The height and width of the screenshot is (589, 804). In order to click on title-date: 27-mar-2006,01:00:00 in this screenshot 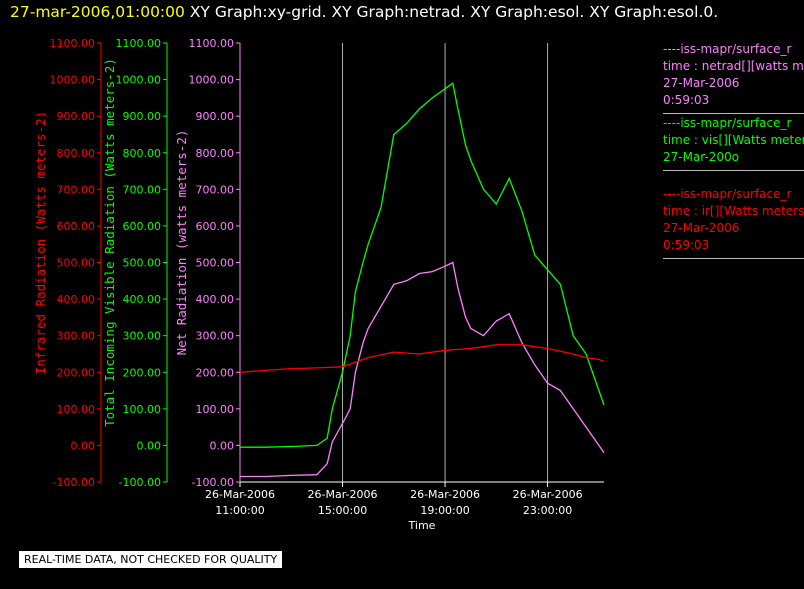, I will do `click(97, 12)`.